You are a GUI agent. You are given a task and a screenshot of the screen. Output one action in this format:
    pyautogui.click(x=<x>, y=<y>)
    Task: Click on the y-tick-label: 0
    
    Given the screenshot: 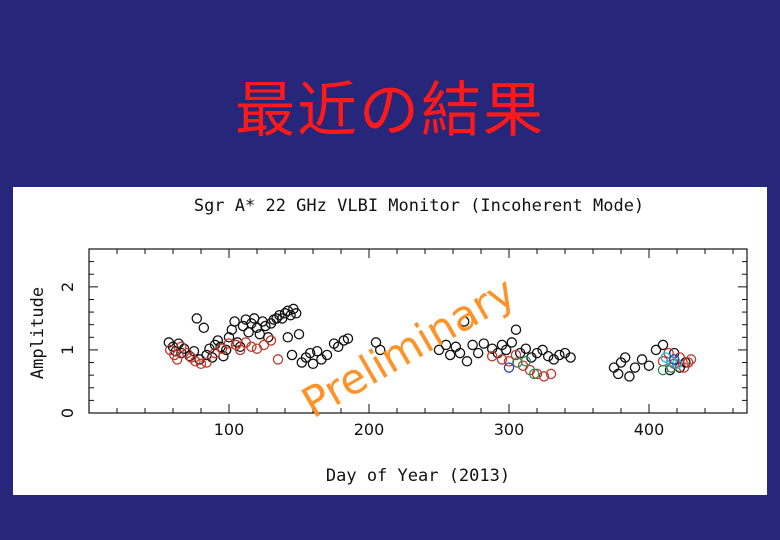 What is the action you would take?
    pyautogui.click(x=67, y=413)
    